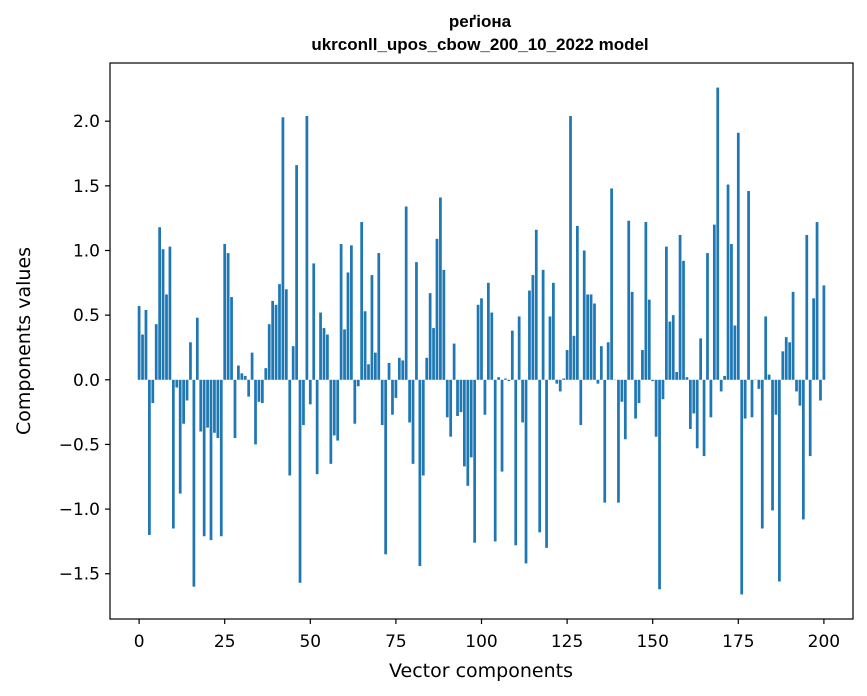 The image size is (867, 696). What do you see at coordinates (396, 642) in the screenshot?
I see `x-tick-label: 75` at bounding box center [396, 642].